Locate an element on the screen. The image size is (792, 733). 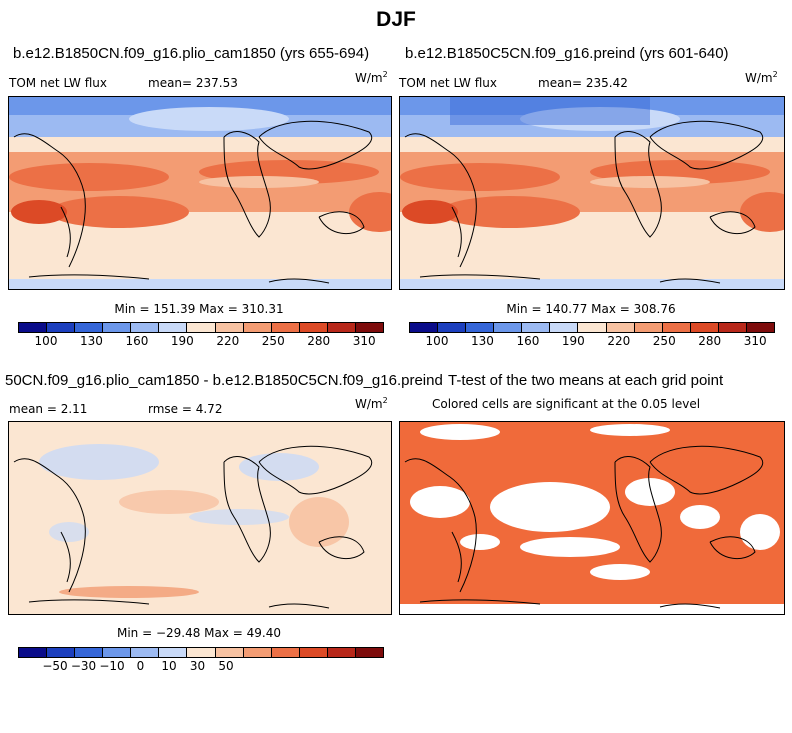
significance-field is located at coordinates (592, 518).